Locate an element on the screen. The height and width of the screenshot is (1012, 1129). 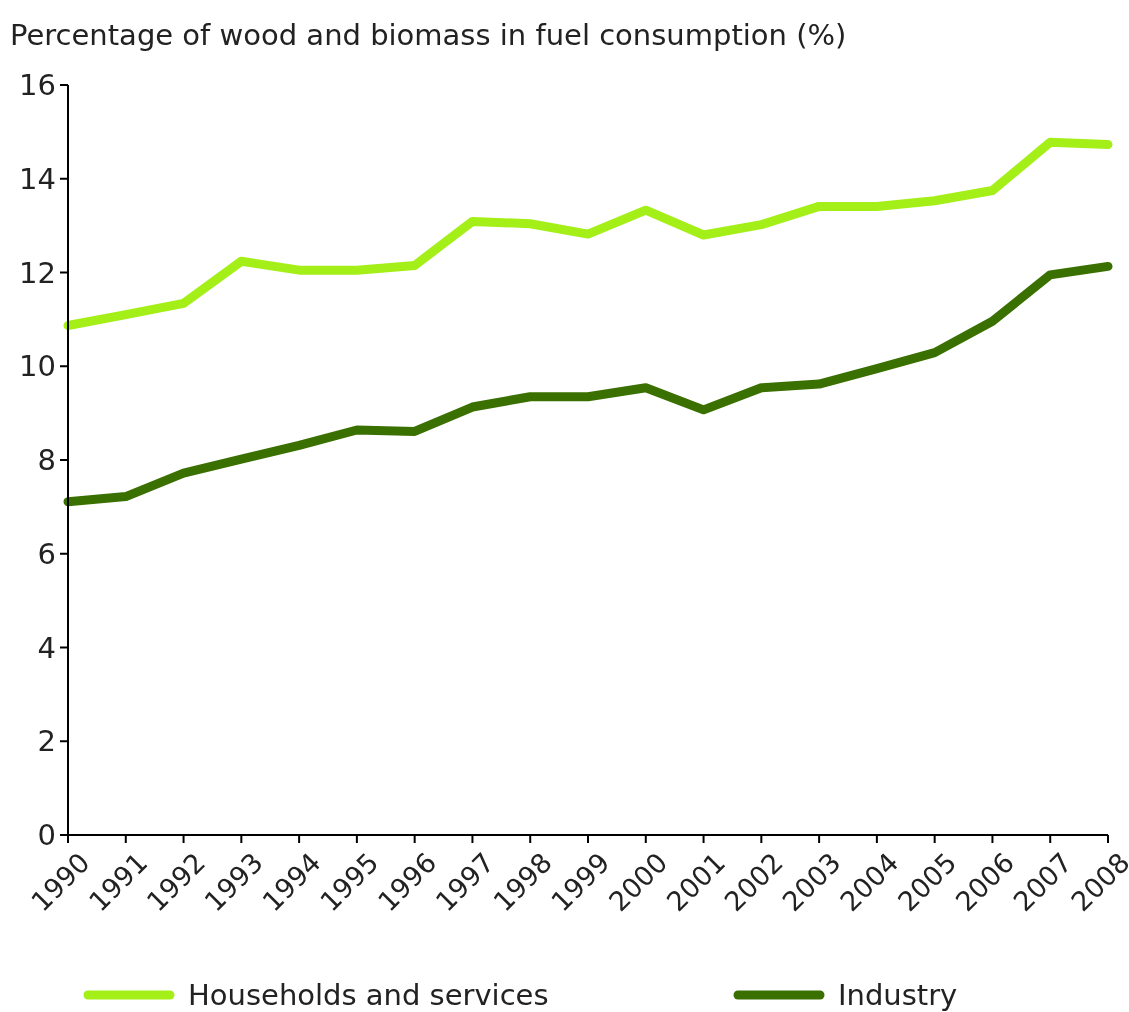
y-tick-label: 10 is located at coordinates (37, 366).